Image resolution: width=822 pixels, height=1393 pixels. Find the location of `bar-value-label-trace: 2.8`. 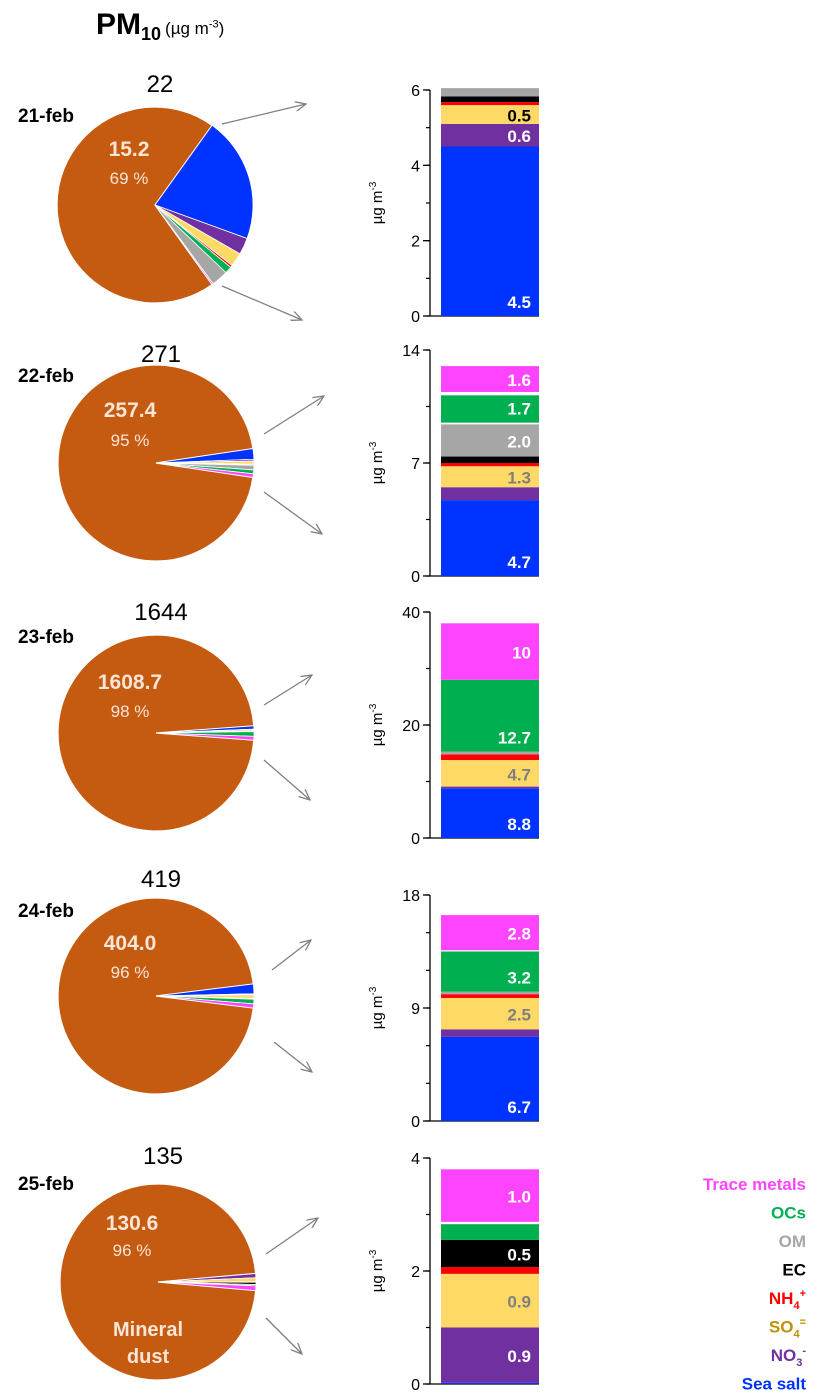

bar-value-label-trace: 2.8 is located at coordinates (519, 934).